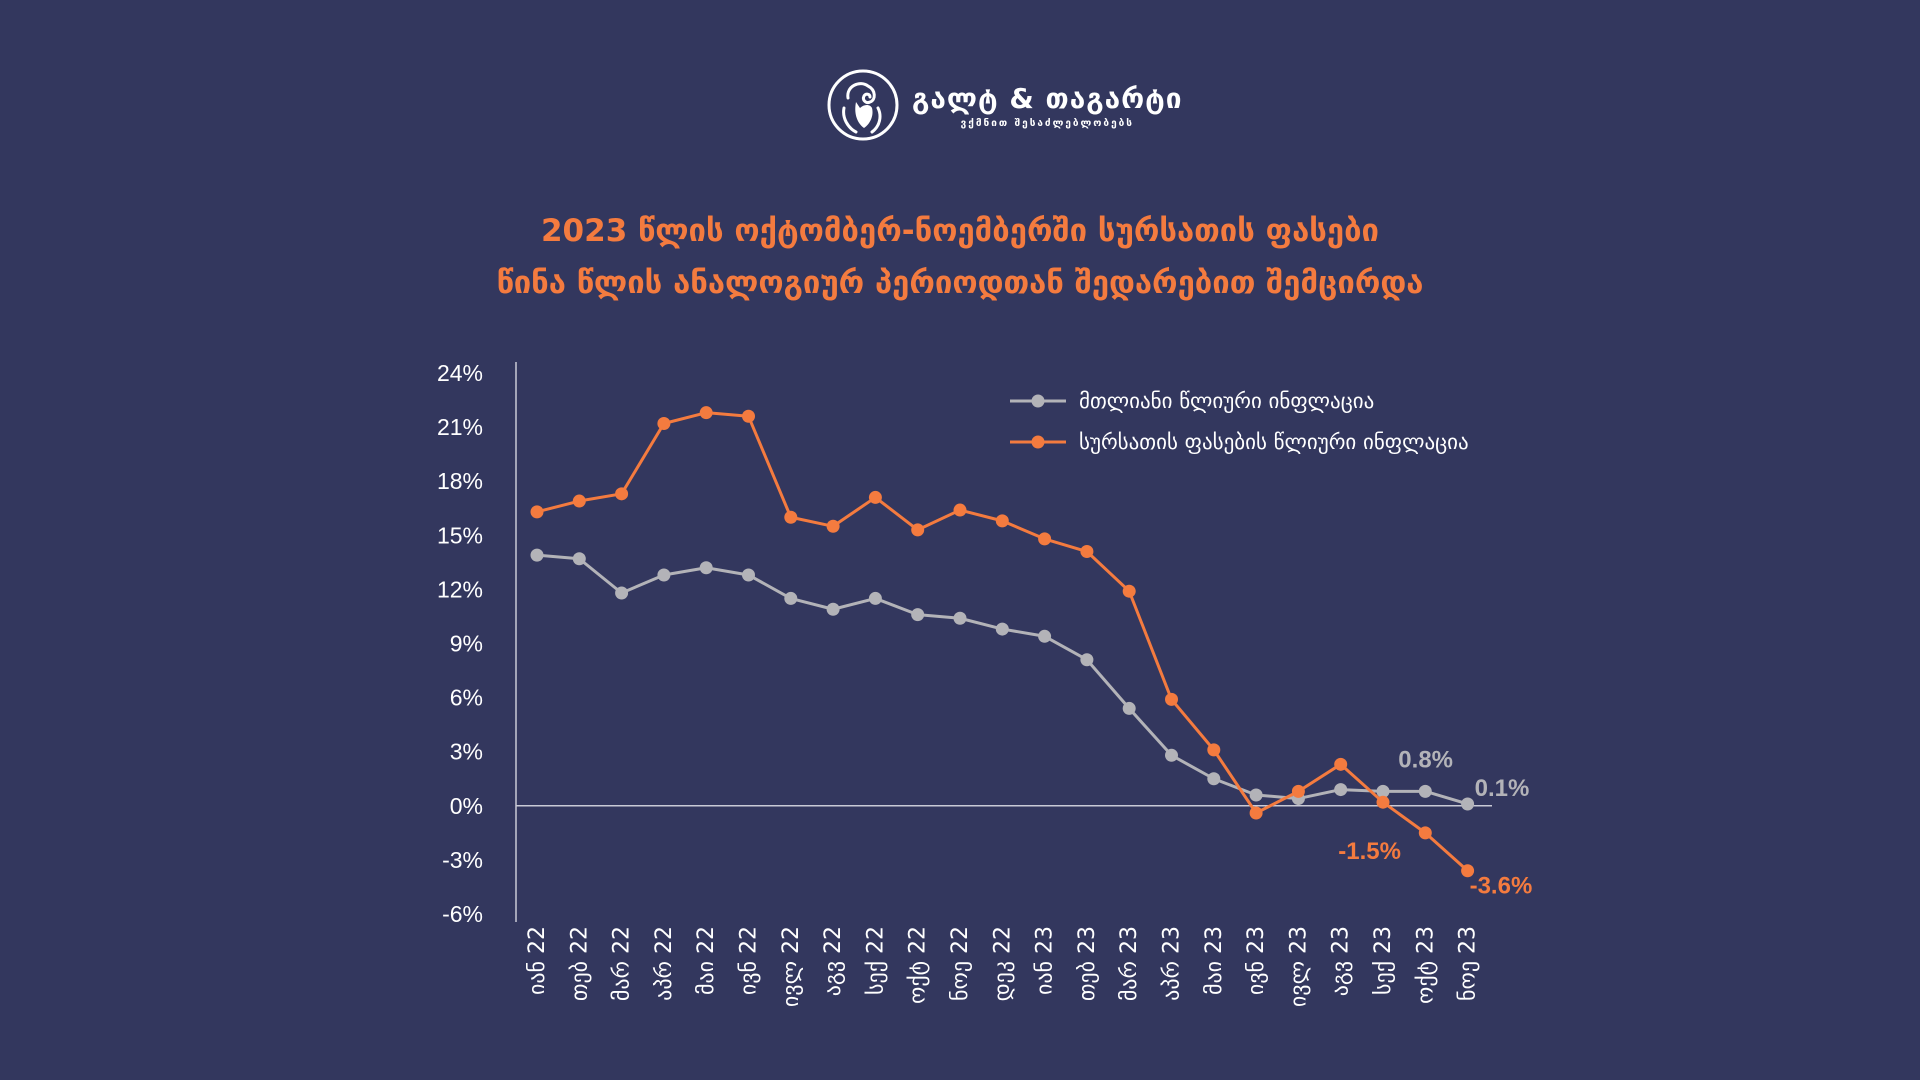 Image resolution: width=1920 pixels, height=1080 pixels. What do you see at coordinates (1129, 963) in the screenshot?
I see `x-tick-label: მარ 23` at bounding box center [1129, 963].